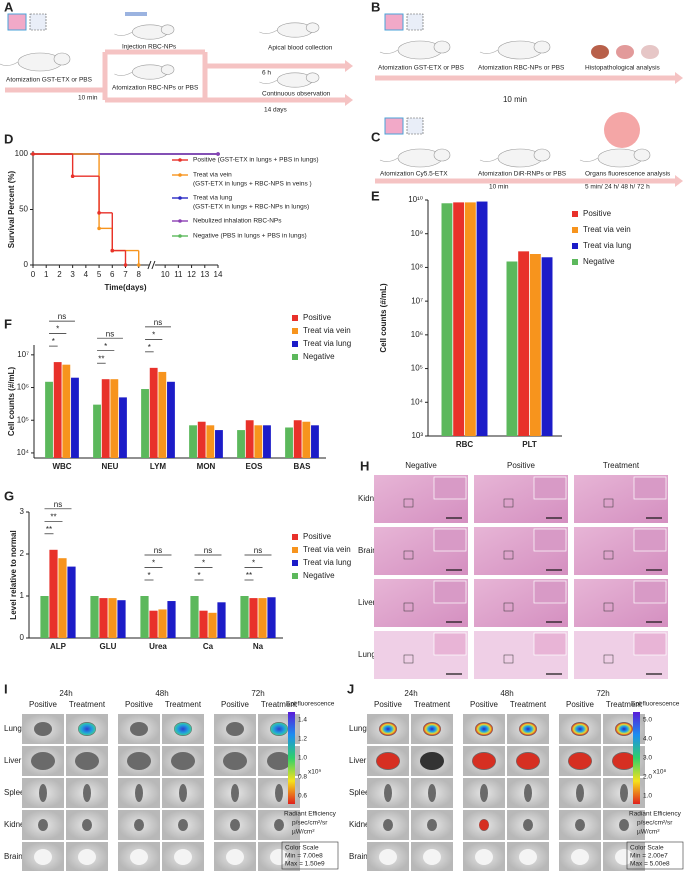 Image resolution: width=685 pixels, height=871 pixels. Describe the element at coordinates (647, 739) in the screenshot. I see `colorbar-tick: 4.0` at that location.